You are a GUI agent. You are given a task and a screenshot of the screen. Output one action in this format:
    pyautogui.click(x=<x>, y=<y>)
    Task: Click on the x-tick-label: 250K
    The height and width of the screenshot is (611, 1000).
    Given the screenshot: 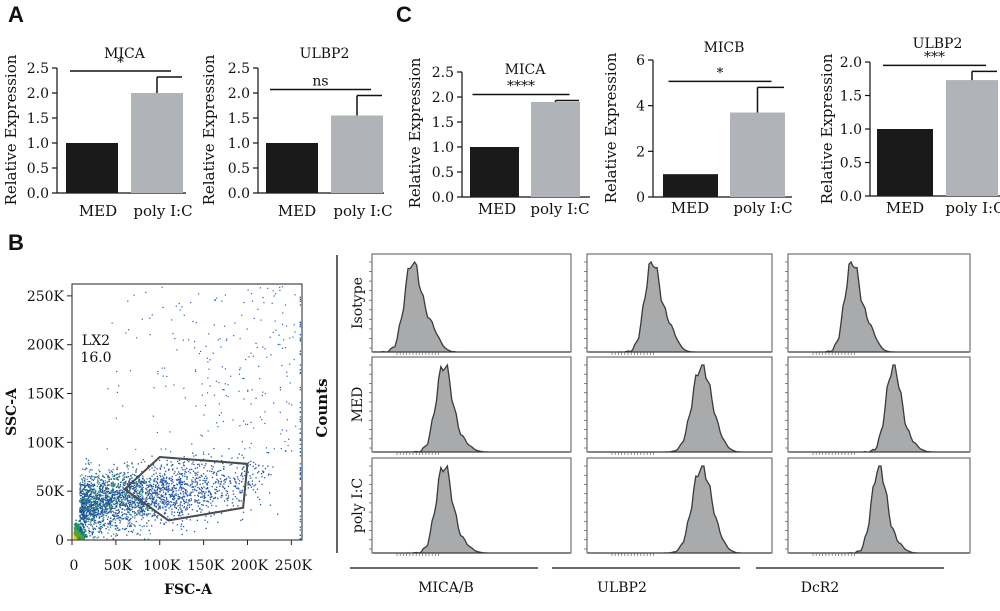 What is the action you would take?
    pyautogui.click(x=294, y=566)
    